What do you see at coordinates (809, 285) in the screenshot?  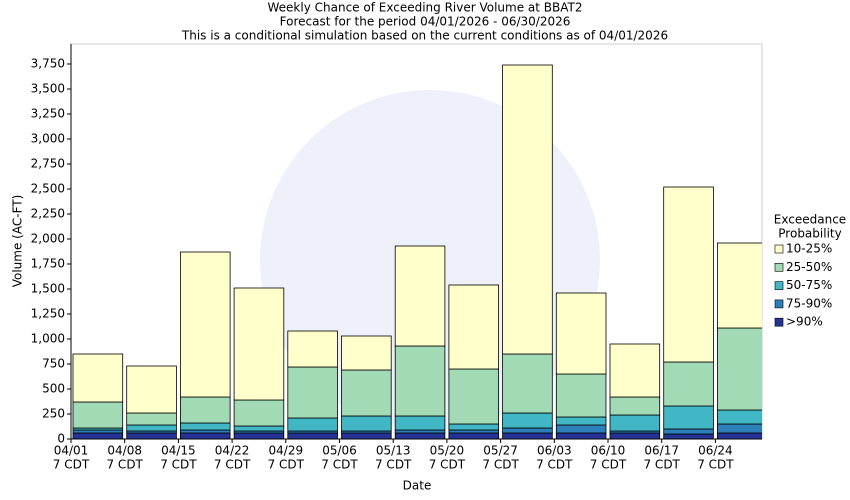 I see `legend-label: 50-75%` at bounding box center [809, 285].